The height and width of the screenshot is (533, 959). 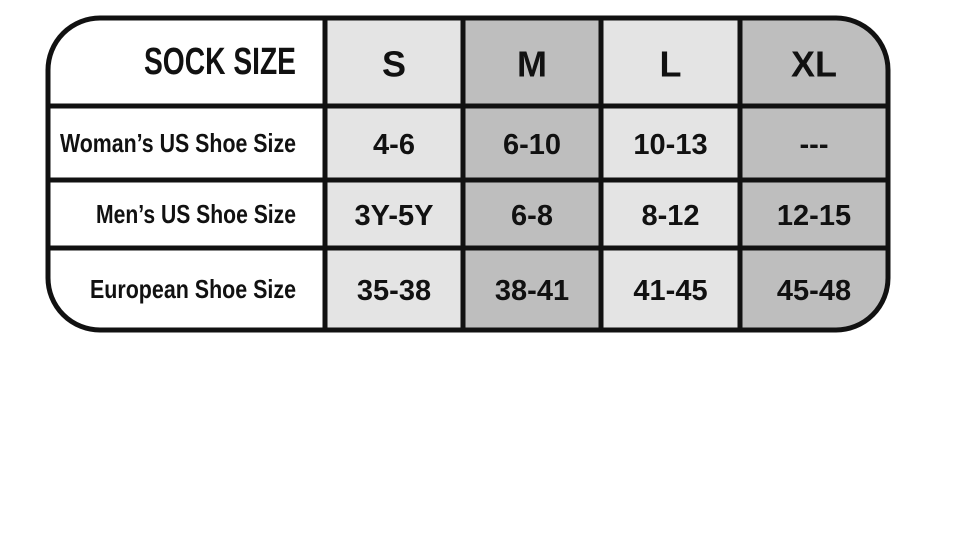 I want to click on row-label: Men’s US Shoe Size, so click(x=196, y=214).